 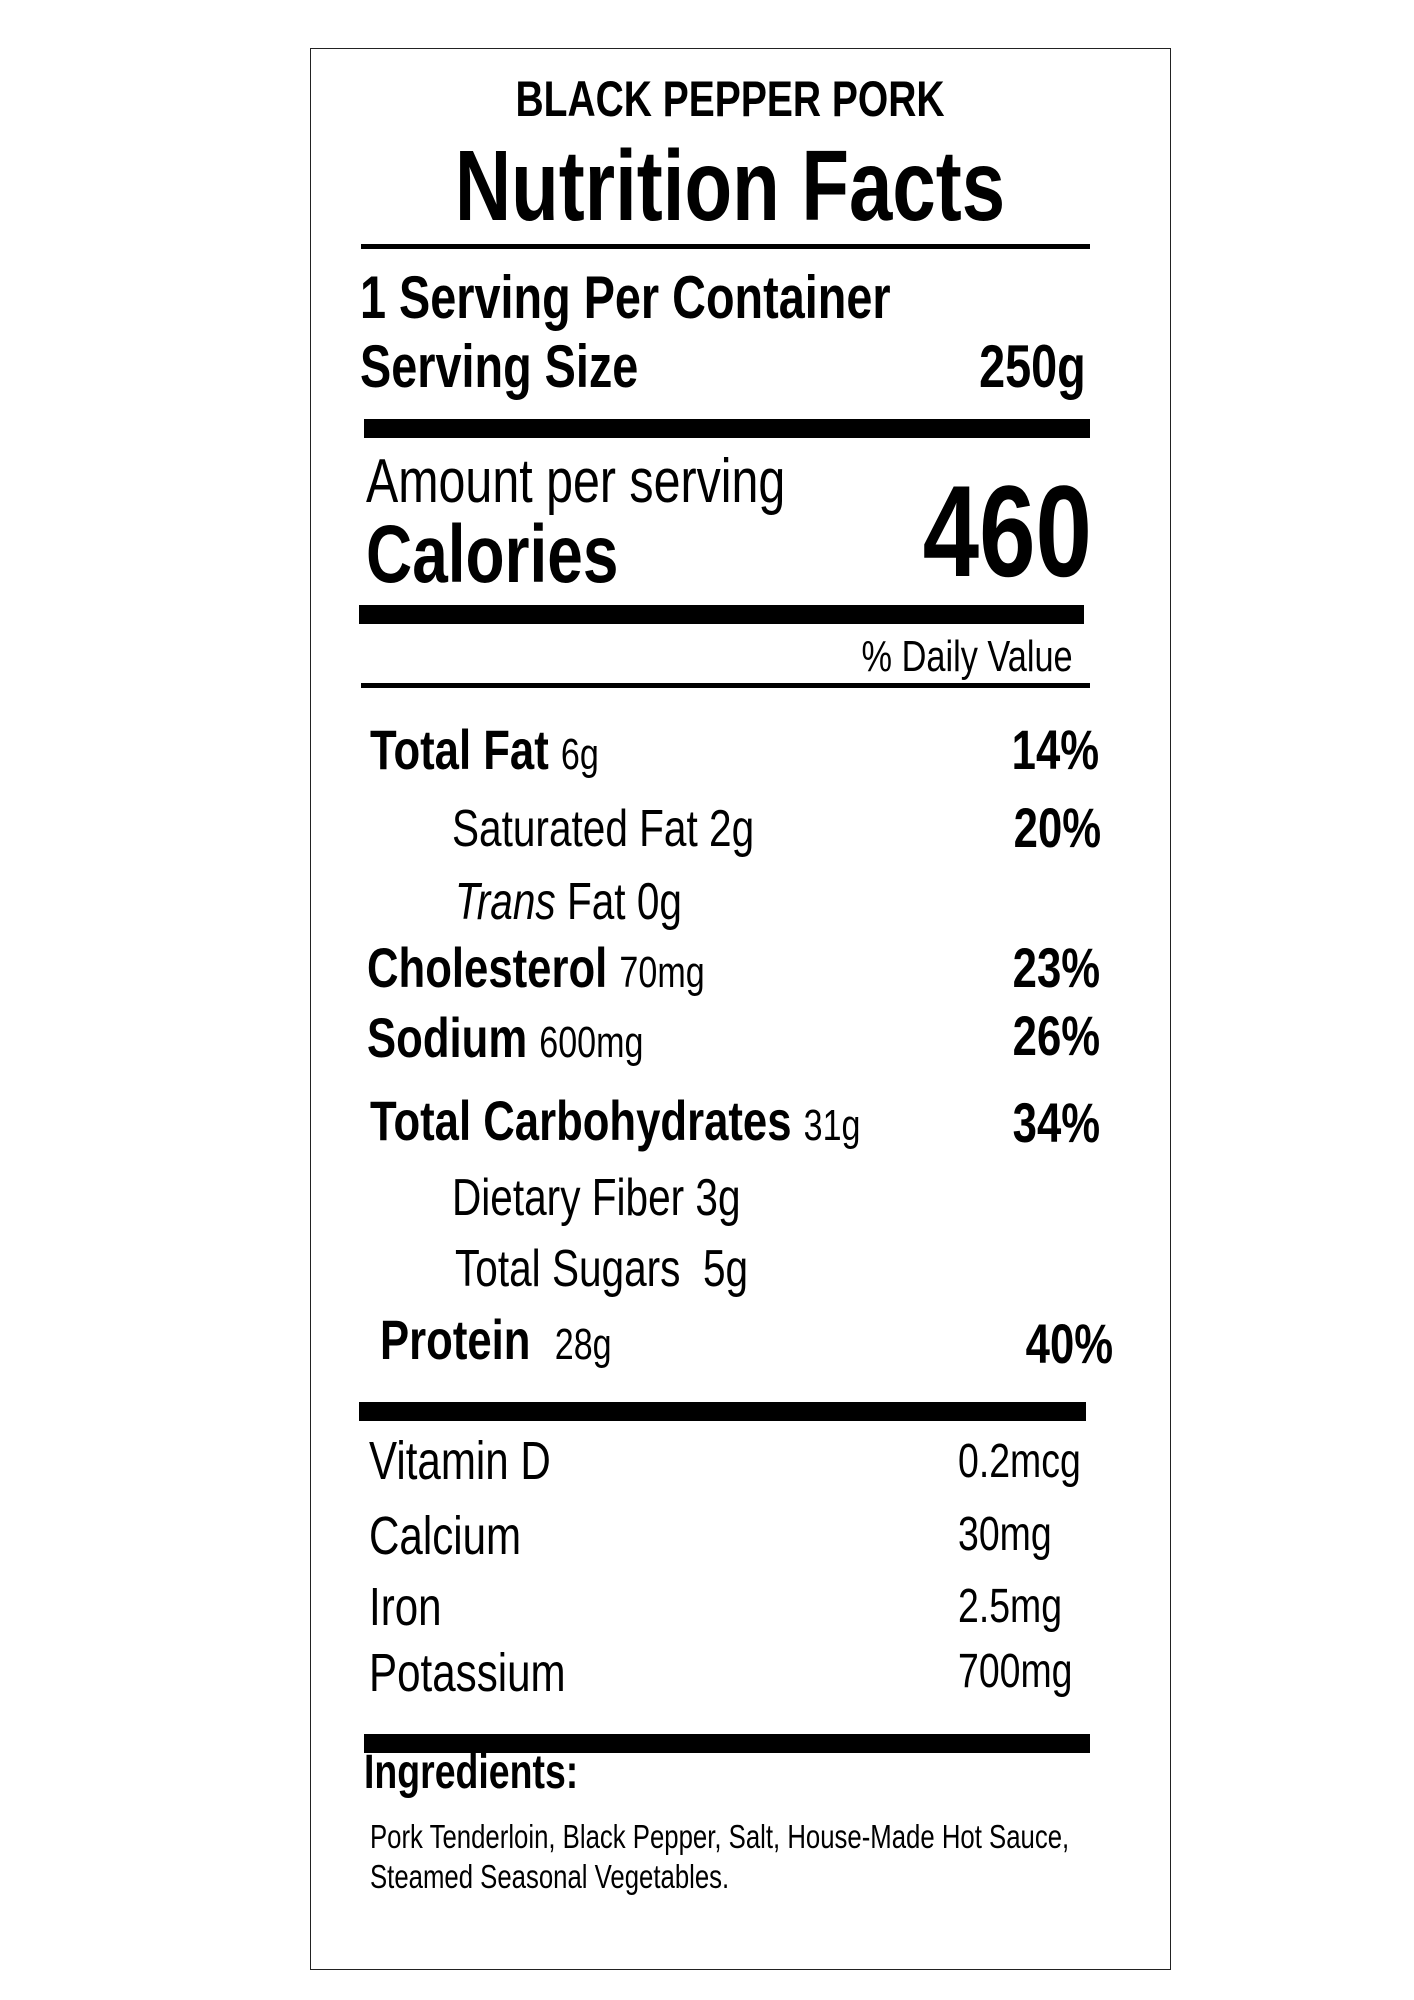 What do you see at coordinates (550, 1876) in the screenshot?
I see `ingredients-line-2: Steamed Seasonal Vegetables.` at bounding box center [550, 1876].